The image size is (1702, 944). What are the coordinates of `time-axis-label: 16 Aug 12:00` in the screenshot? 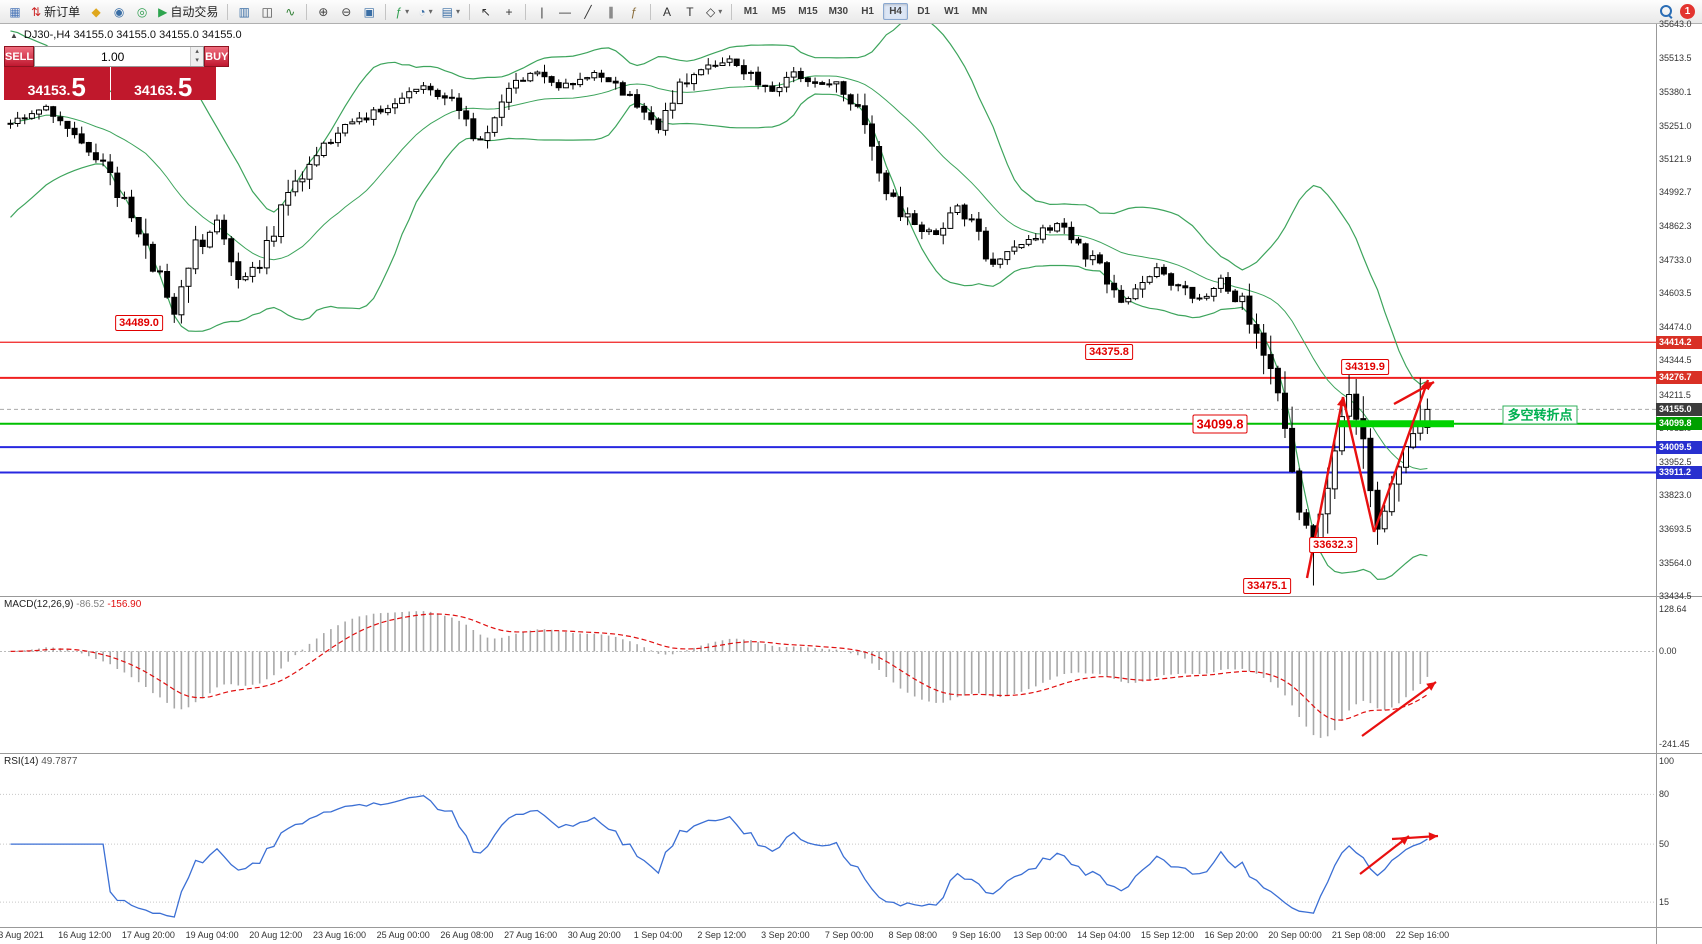 It's located at (85, 935).